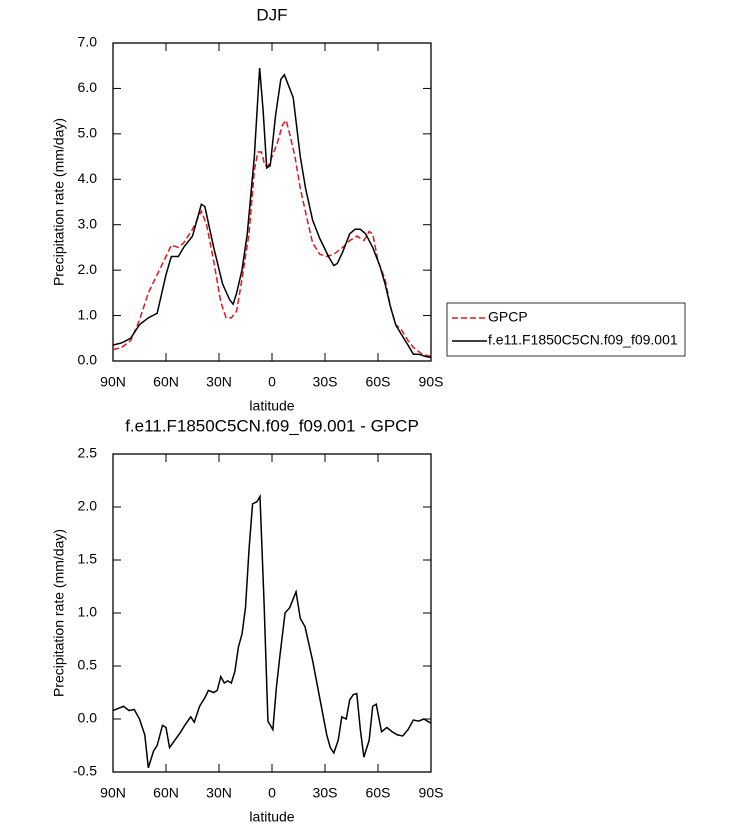 The image size is (733, 829). Describe the element at coordinates (272, 425) in the screenshot. I see `chart-title: f.e11.F1850C5CN.f09_f09.001 - GPCP` at that location.